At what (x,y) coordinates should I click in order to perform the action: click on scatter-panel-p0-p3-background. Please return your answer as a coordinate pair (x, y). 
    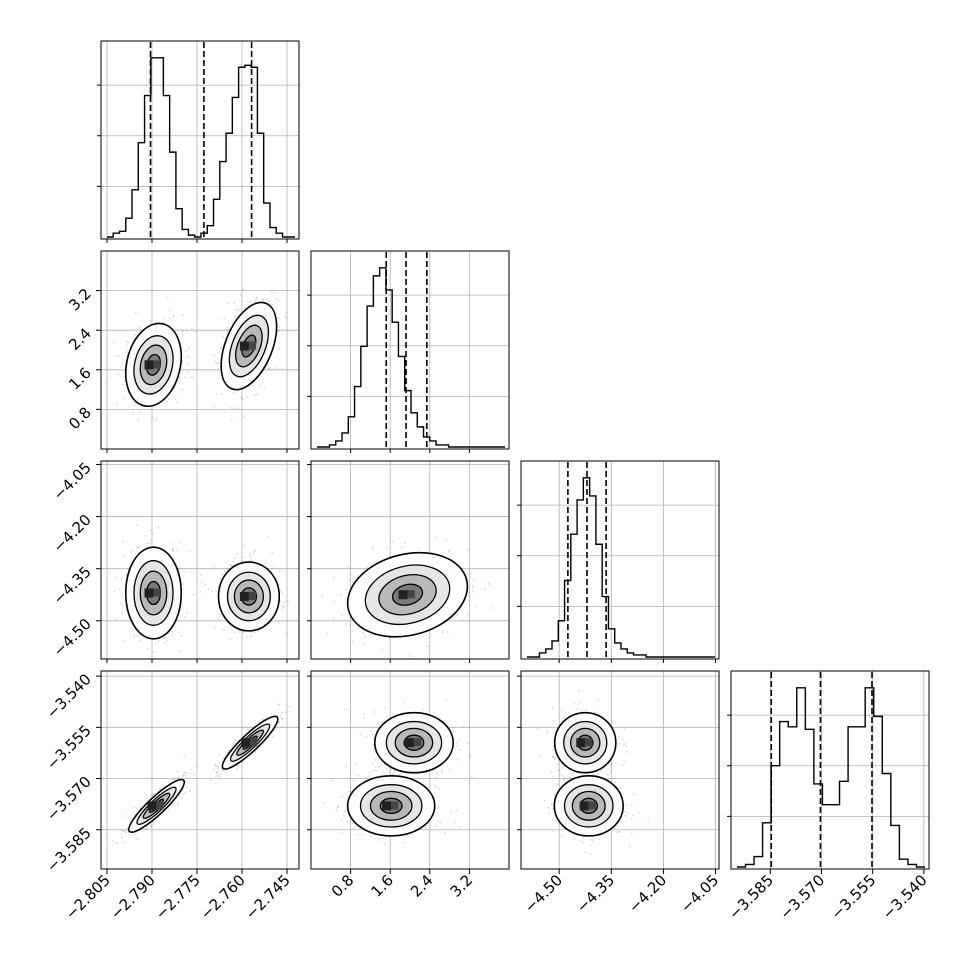
    Looking at the image, I should click on (200, 770).